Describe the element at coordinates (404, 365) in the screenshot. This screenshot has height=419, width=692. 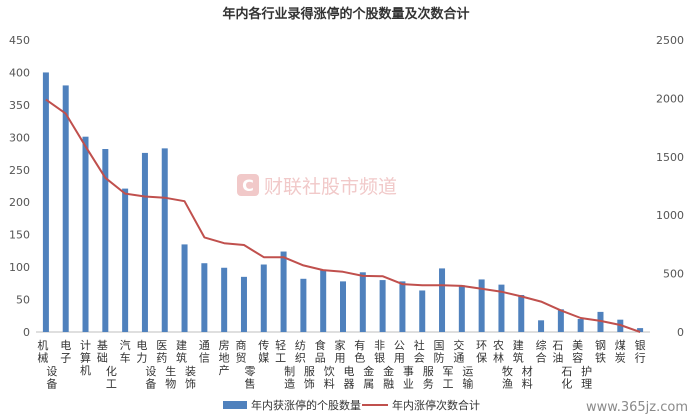
I see `category-label: 公用事业` at that location.